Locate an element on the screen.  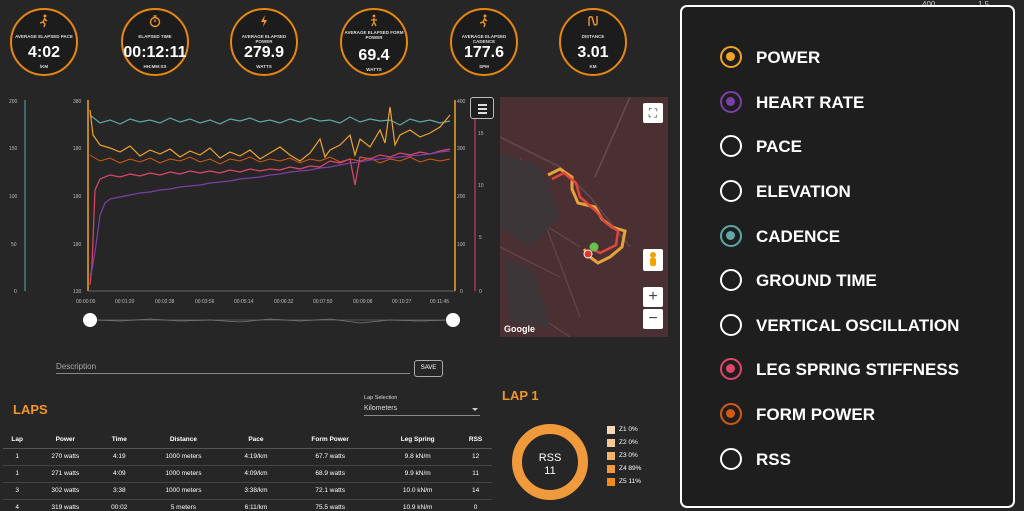
running-form-icon is located at coordinates (374, 20).